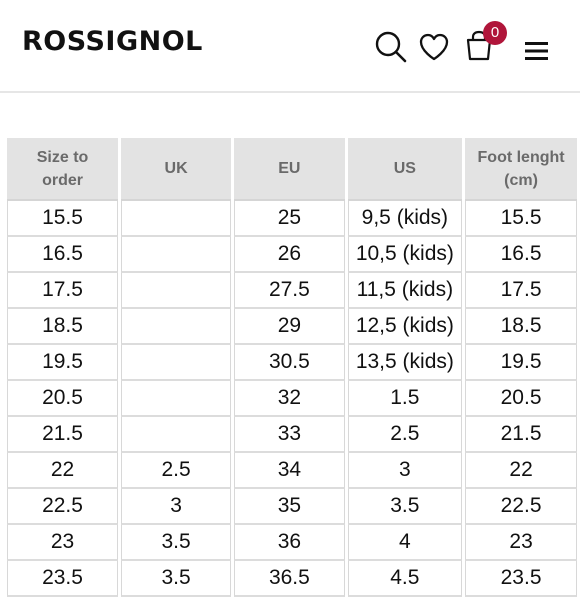 The height and width of the screenshot is (597, 580). I want to click on us-cell: 9,5 (kids), so click(405, 219).